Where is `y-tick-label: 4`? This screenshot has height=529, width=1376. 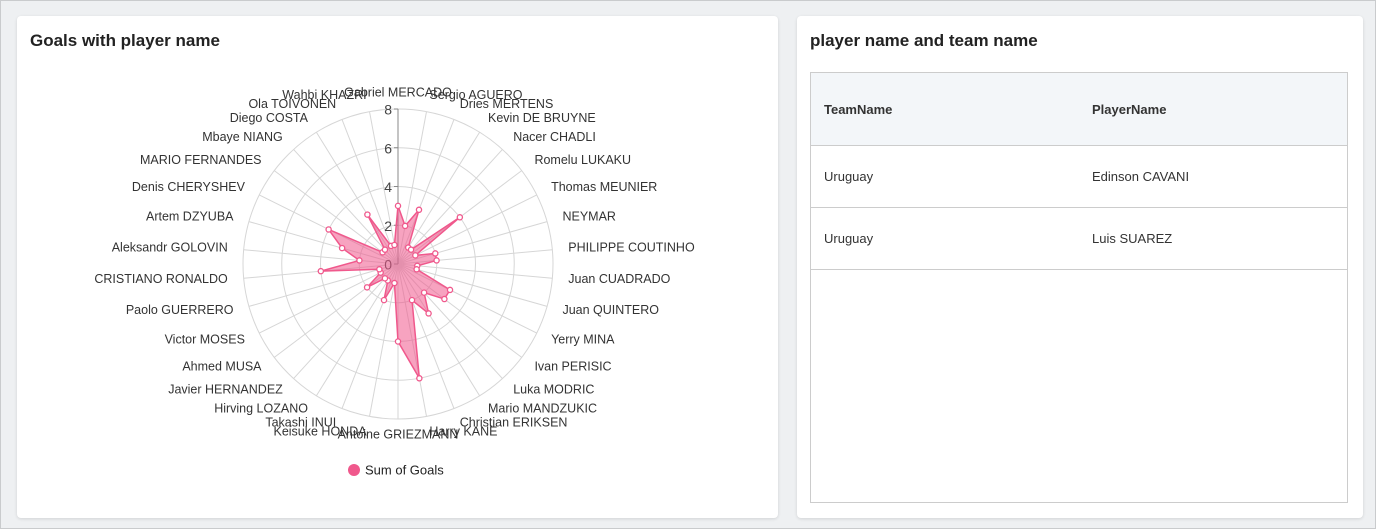 y-tick-label: 4 is located at coordinates (388, 187).